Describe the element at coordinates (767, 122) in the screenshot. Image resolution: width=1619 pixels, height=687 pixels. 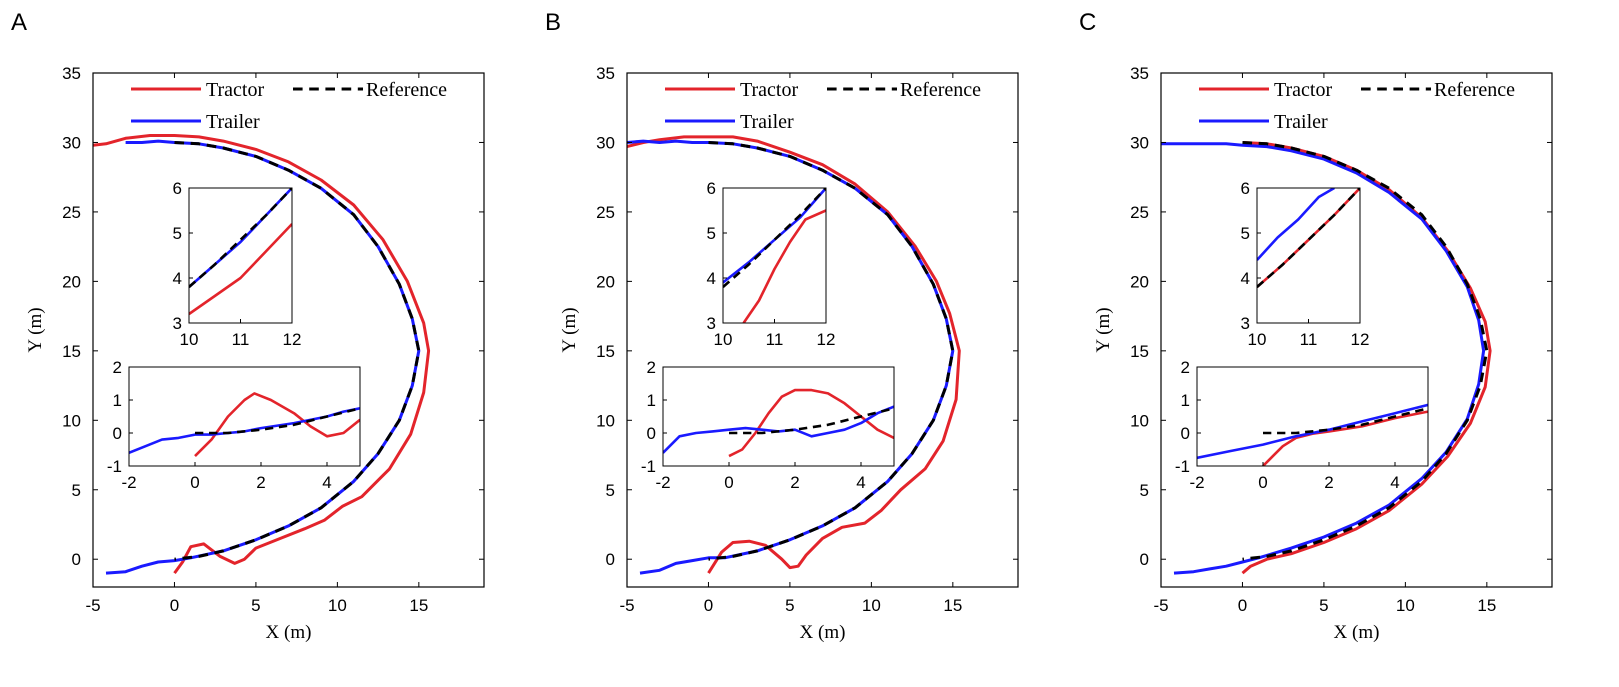
I see `legend-label-trailer: Trailer` at that location.